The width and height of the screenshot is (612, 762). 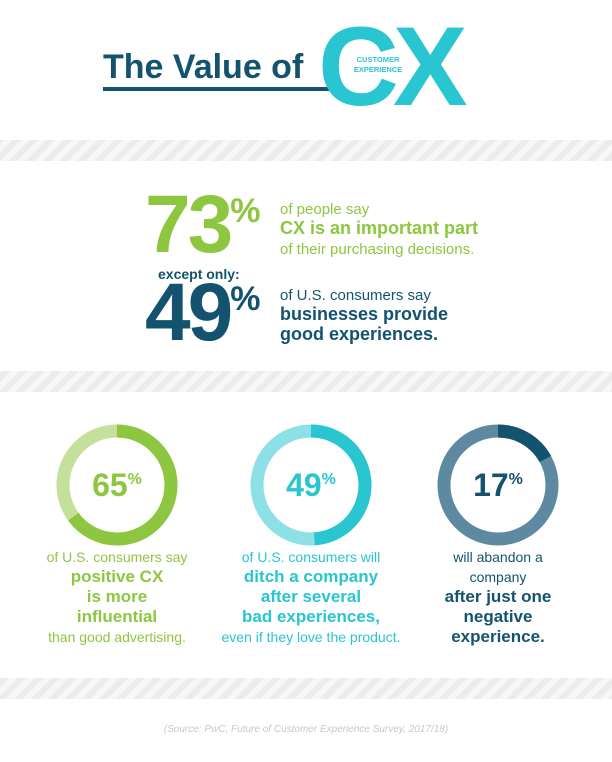 I want to click on highlight-text: experience., so click(x=498, y=636).